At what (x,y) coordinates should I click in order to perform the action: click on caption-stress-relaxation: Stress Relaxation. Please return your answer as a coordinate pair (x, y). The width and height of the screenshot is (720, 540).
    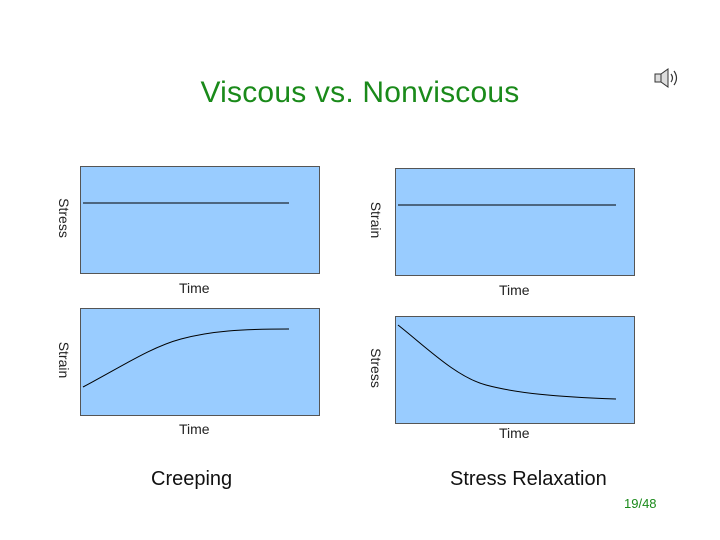
    Looking at the image, I should click on (528, 479).